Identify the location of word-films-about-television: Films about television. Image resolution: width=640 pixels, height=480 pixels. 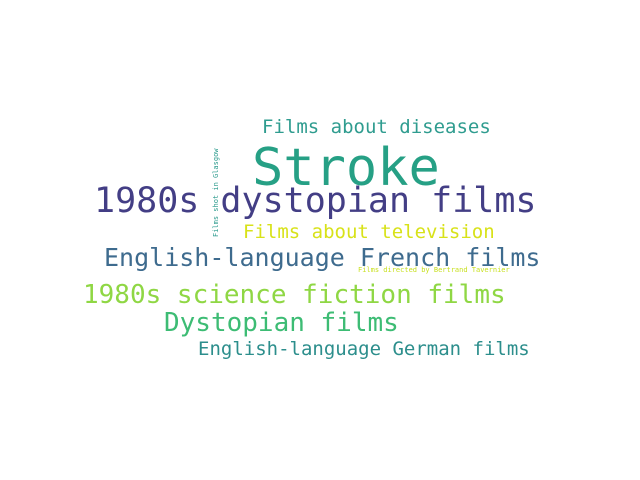
(369, 232).